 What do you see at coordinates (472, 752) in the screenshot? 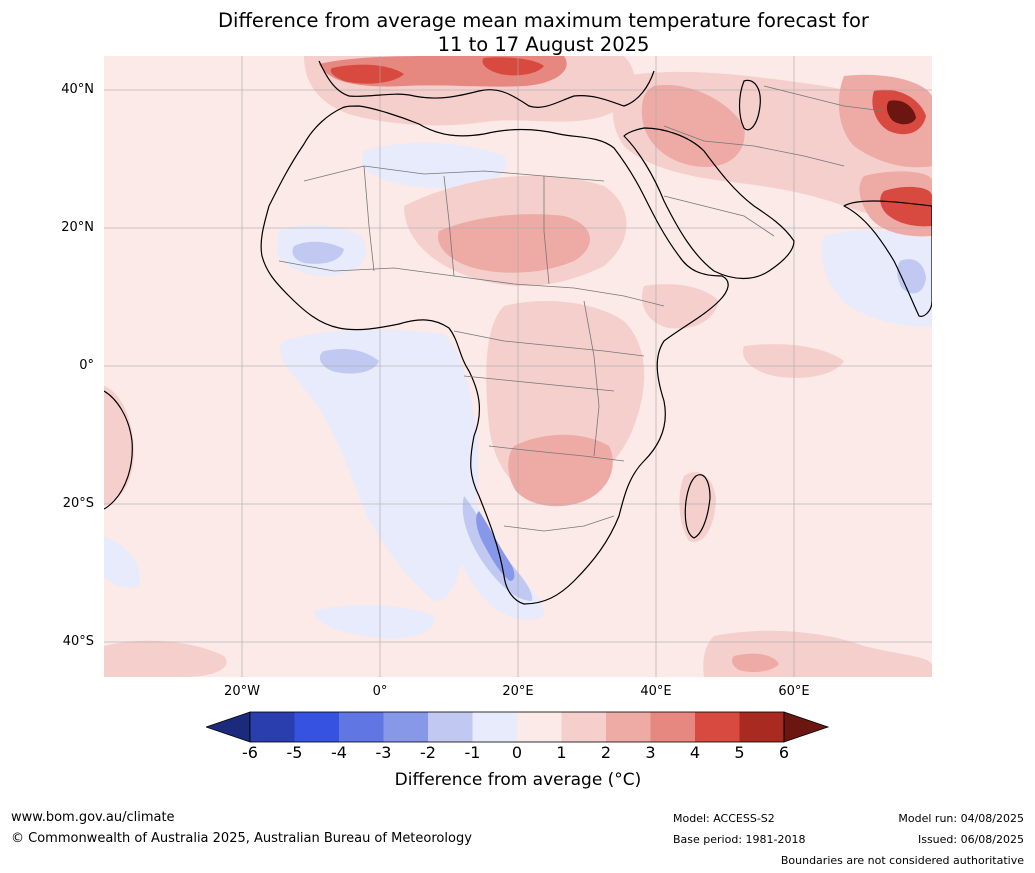
I see `colorbar-tick-label: -1` at bounding box center [472, 752].